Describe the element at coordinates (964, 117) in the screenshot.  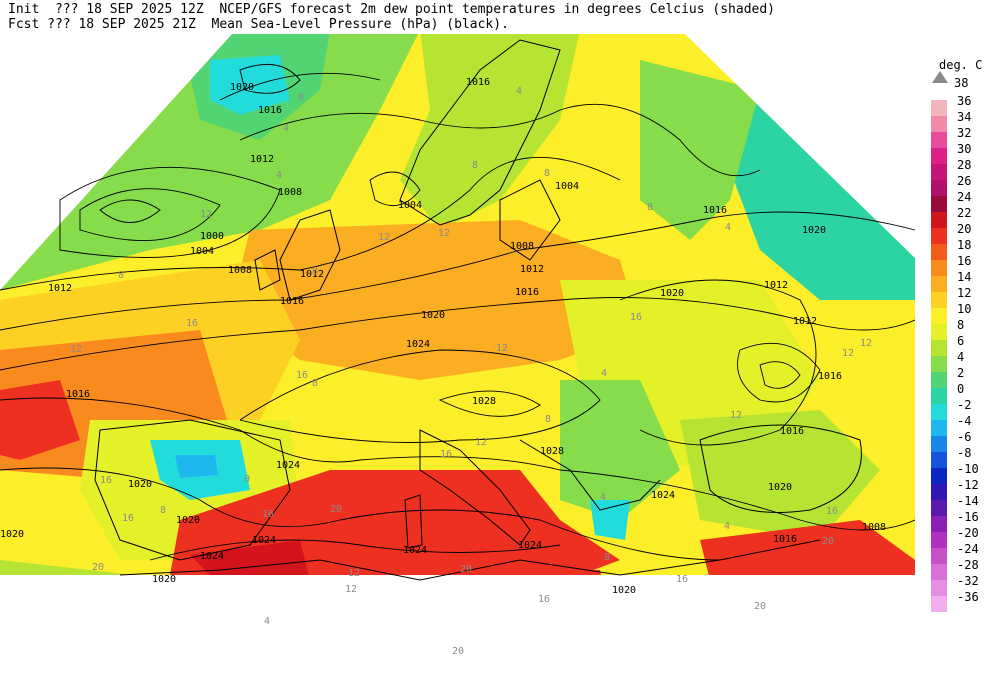
I see `legend-label: 34` at that location.